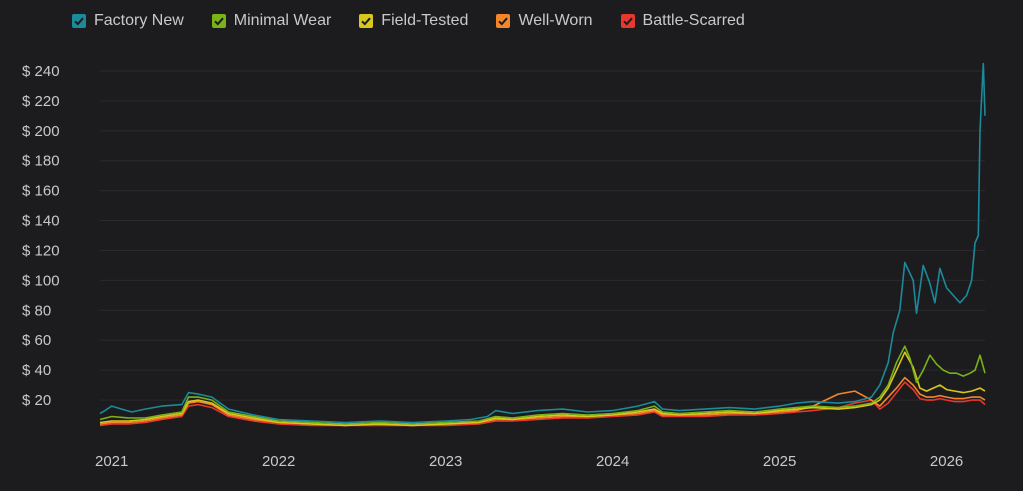 The height and width of the screenshot is (491, 1023). What do you see at coordinates (41, 280) in the screenshot?
I see `y-tick-label: $ 100` at bounding box center [41, 280].